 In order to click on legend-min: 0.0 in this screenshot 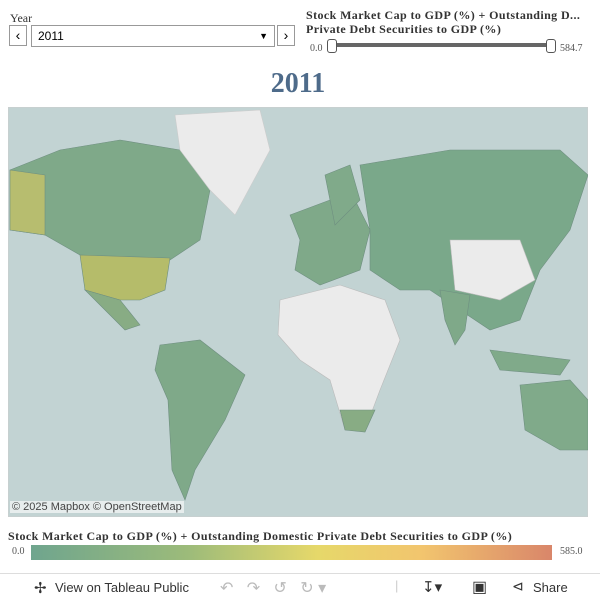, I will do `click(18, 551)`.